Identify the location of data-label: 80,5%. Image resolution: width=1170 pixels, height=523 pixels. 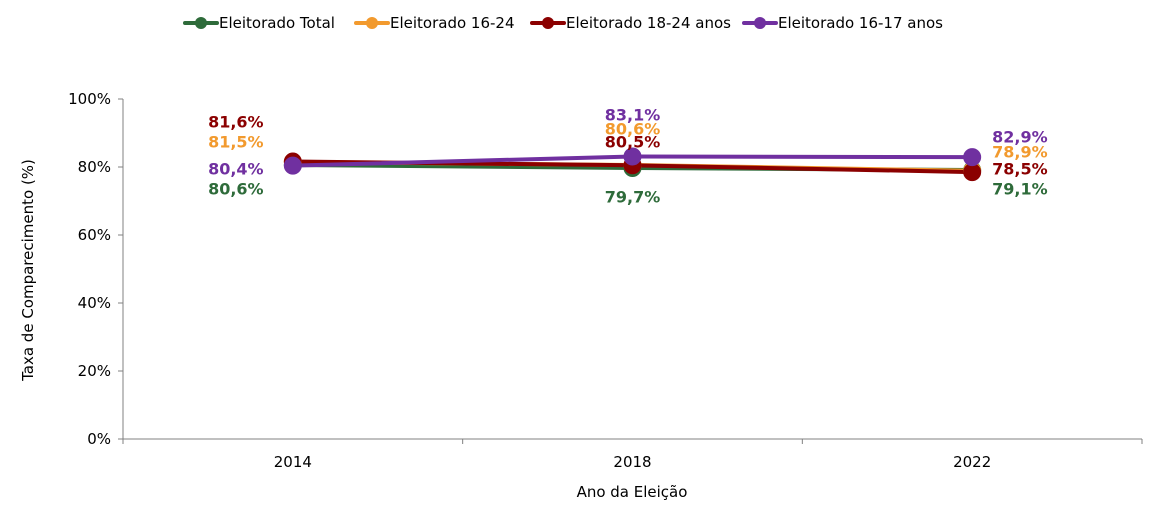
(633, 141).